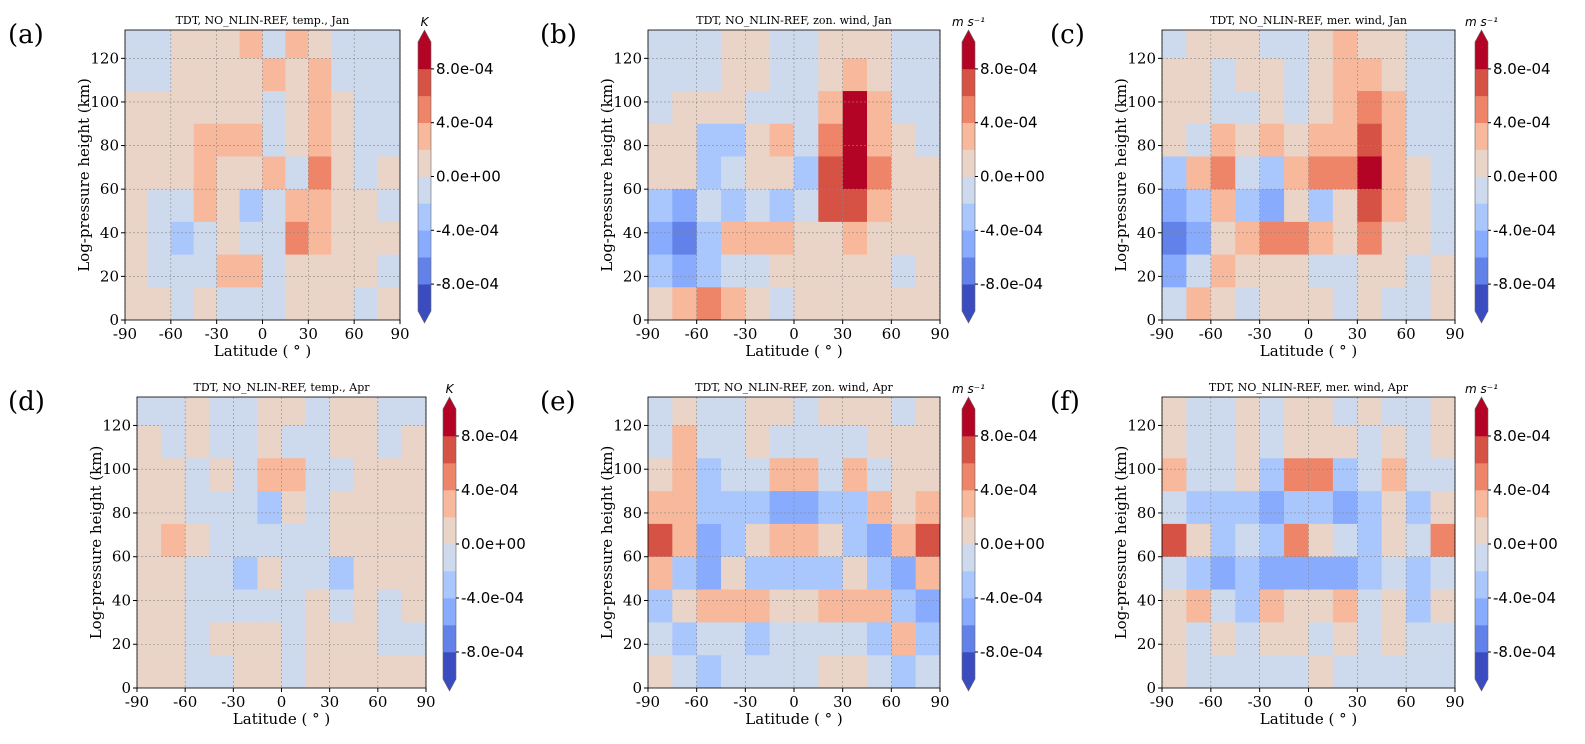 The height and width of the screenshot is (744, 1585). What do you see at coordinates (794, 175) in the screenshot?
I see `heatmap-cells` at bounding box center [794, 175].